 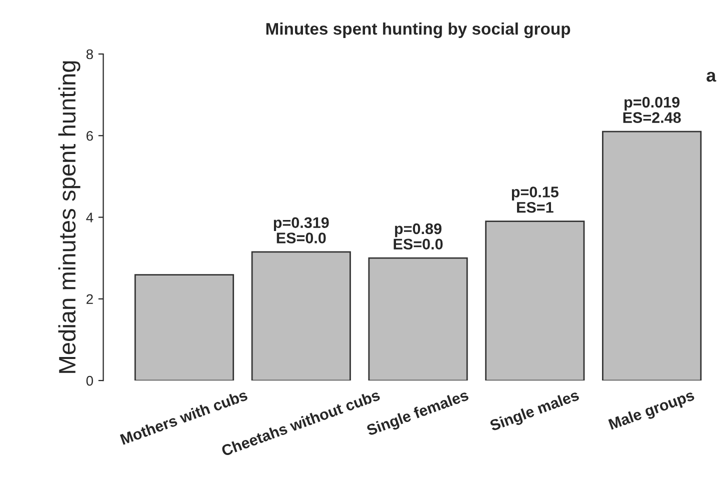 I want to click on y-tick-label: 4, so click(x=90, y=217).